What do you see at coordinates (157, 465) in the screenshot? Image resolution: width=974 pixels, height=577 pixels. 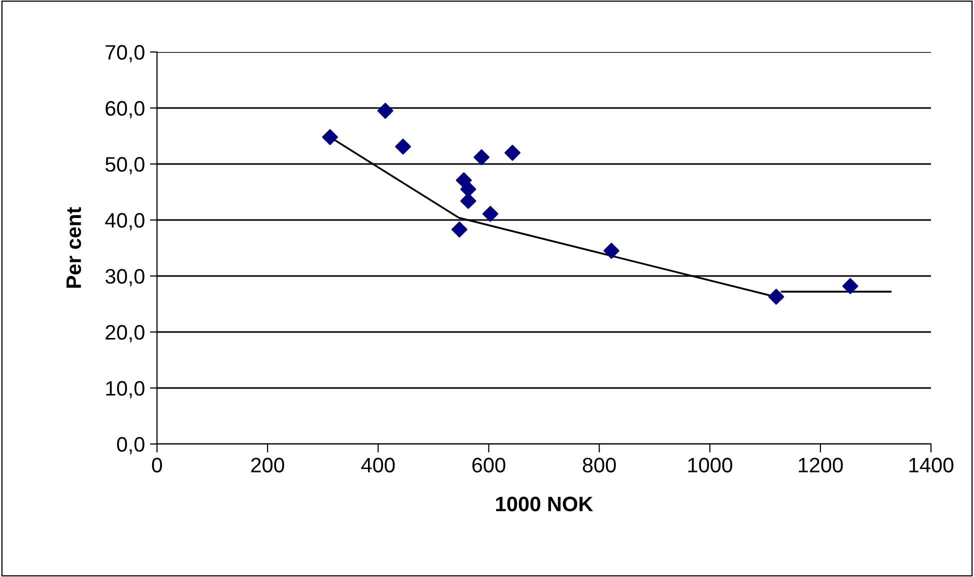 I see `x-tick-label: 0` at bounding box center [157, 465].